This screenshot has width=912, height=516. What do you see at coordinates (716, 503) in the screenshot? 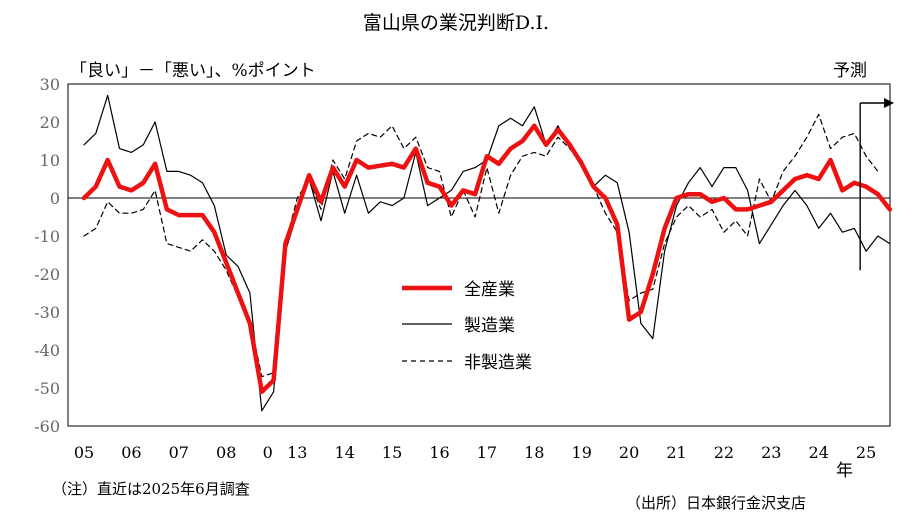
I see `source-text: （出所）日本銀行金沢支店` at bounding box center [716, 503].